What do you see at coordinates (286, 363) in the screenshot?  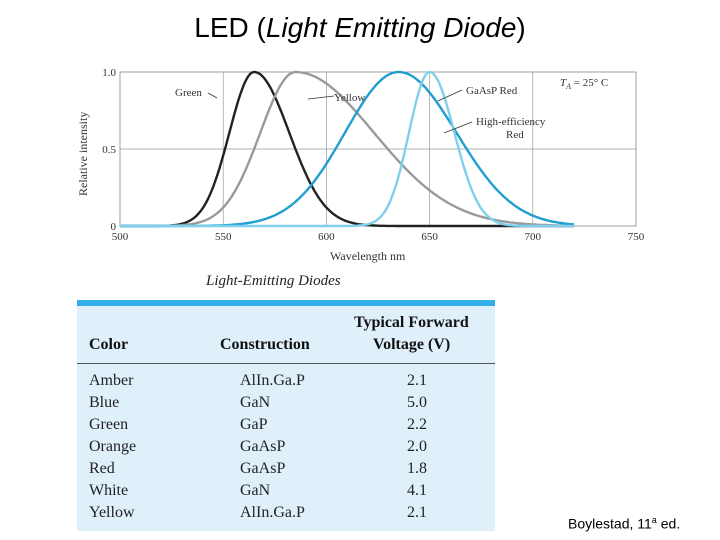 I see `header-separator` at bounding box center [286, 363].